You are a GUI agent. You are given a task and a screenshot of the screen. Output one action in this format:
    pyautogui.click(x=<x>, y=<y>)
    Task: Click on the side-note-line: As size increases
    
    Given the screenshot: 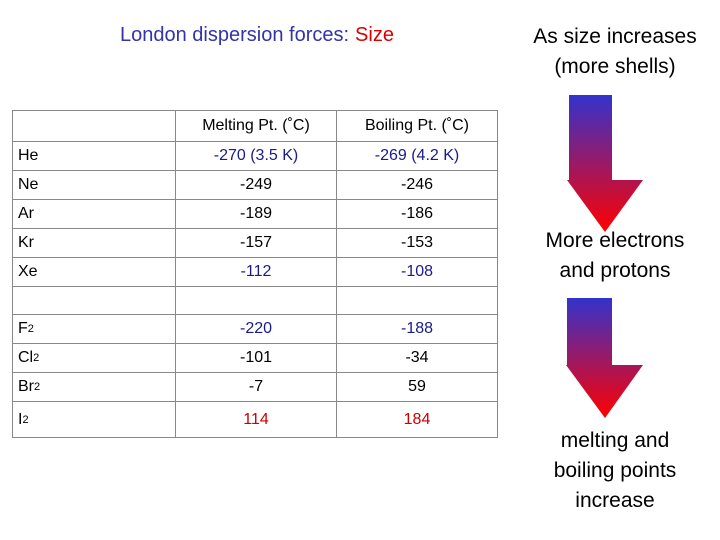 What is the action you would take?
    pyautogui.click(x=615, y=36)
    